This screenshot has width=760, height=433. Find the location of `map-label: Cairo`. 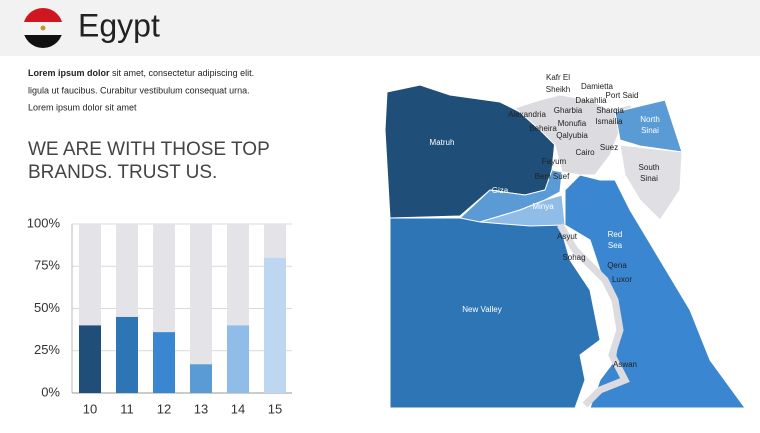

map-label: Cairo is located at coordinates (585, 152).